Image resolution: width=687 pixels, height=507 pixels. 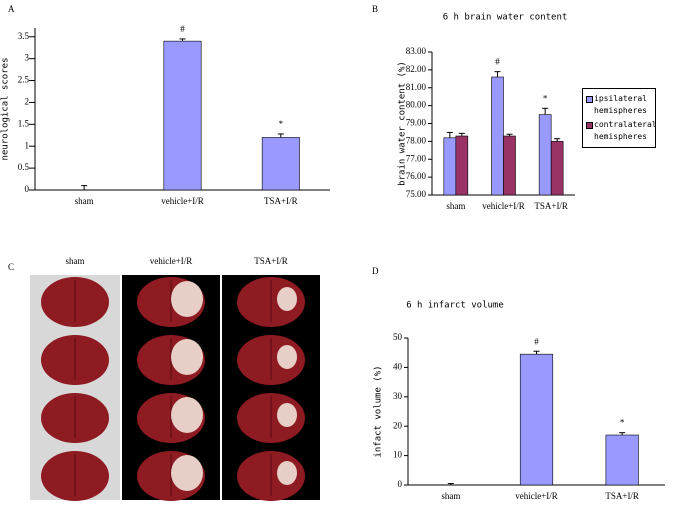 What do you see at coordinates (625, 130) in the screenshot?
I see `legend-label: contralateral hemispheres` at bounding box center [625, 130].